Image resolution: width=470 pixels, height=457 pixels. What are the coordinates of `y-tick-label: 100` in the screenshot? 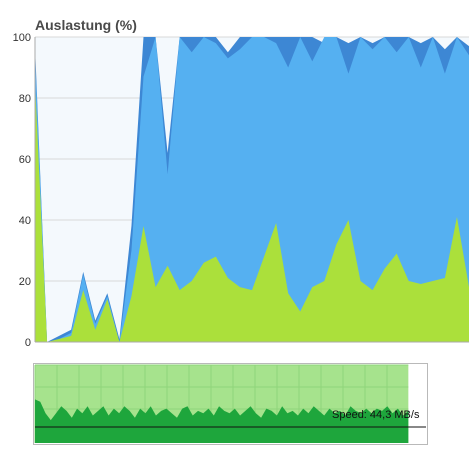 It's located at (22, 38).